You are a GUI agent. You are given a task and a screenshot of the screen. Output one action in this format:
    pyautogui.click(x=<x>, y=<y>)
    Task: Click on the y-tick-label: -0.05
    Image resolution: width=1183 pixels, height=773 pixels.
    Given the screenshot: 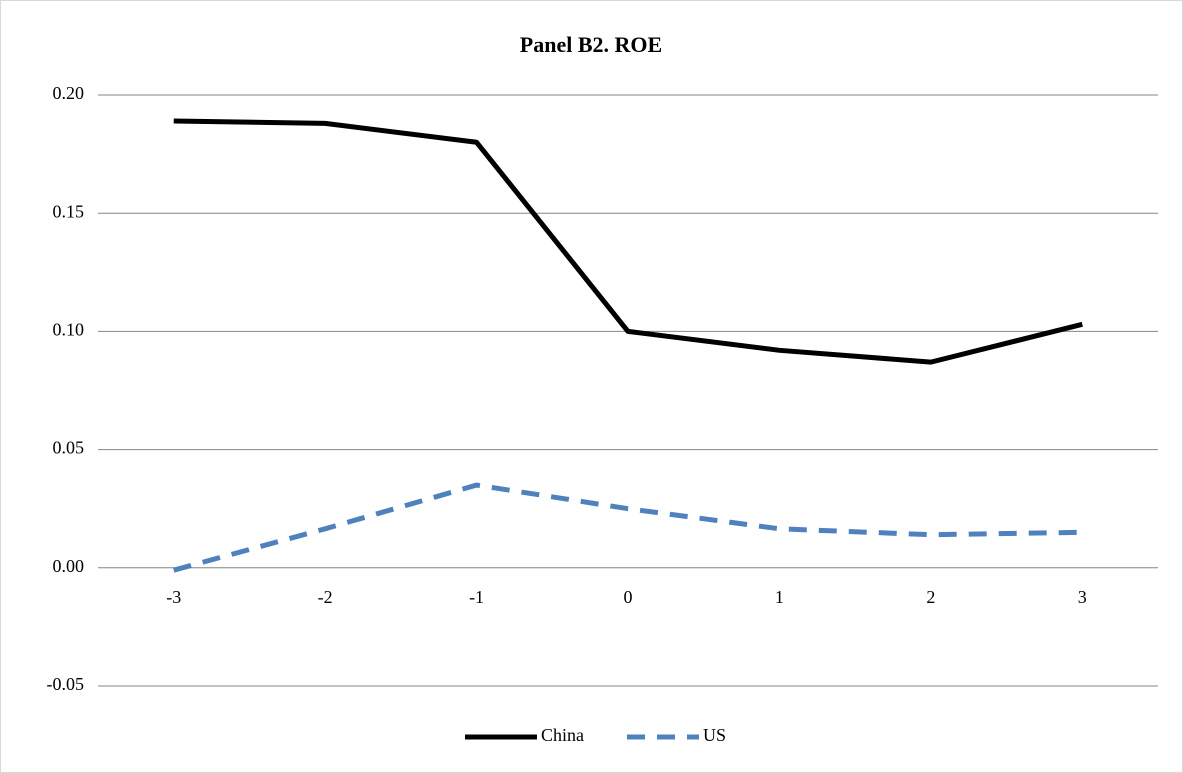 What is the action you would take?
    pyautogui.click(x=66, y=684)
    